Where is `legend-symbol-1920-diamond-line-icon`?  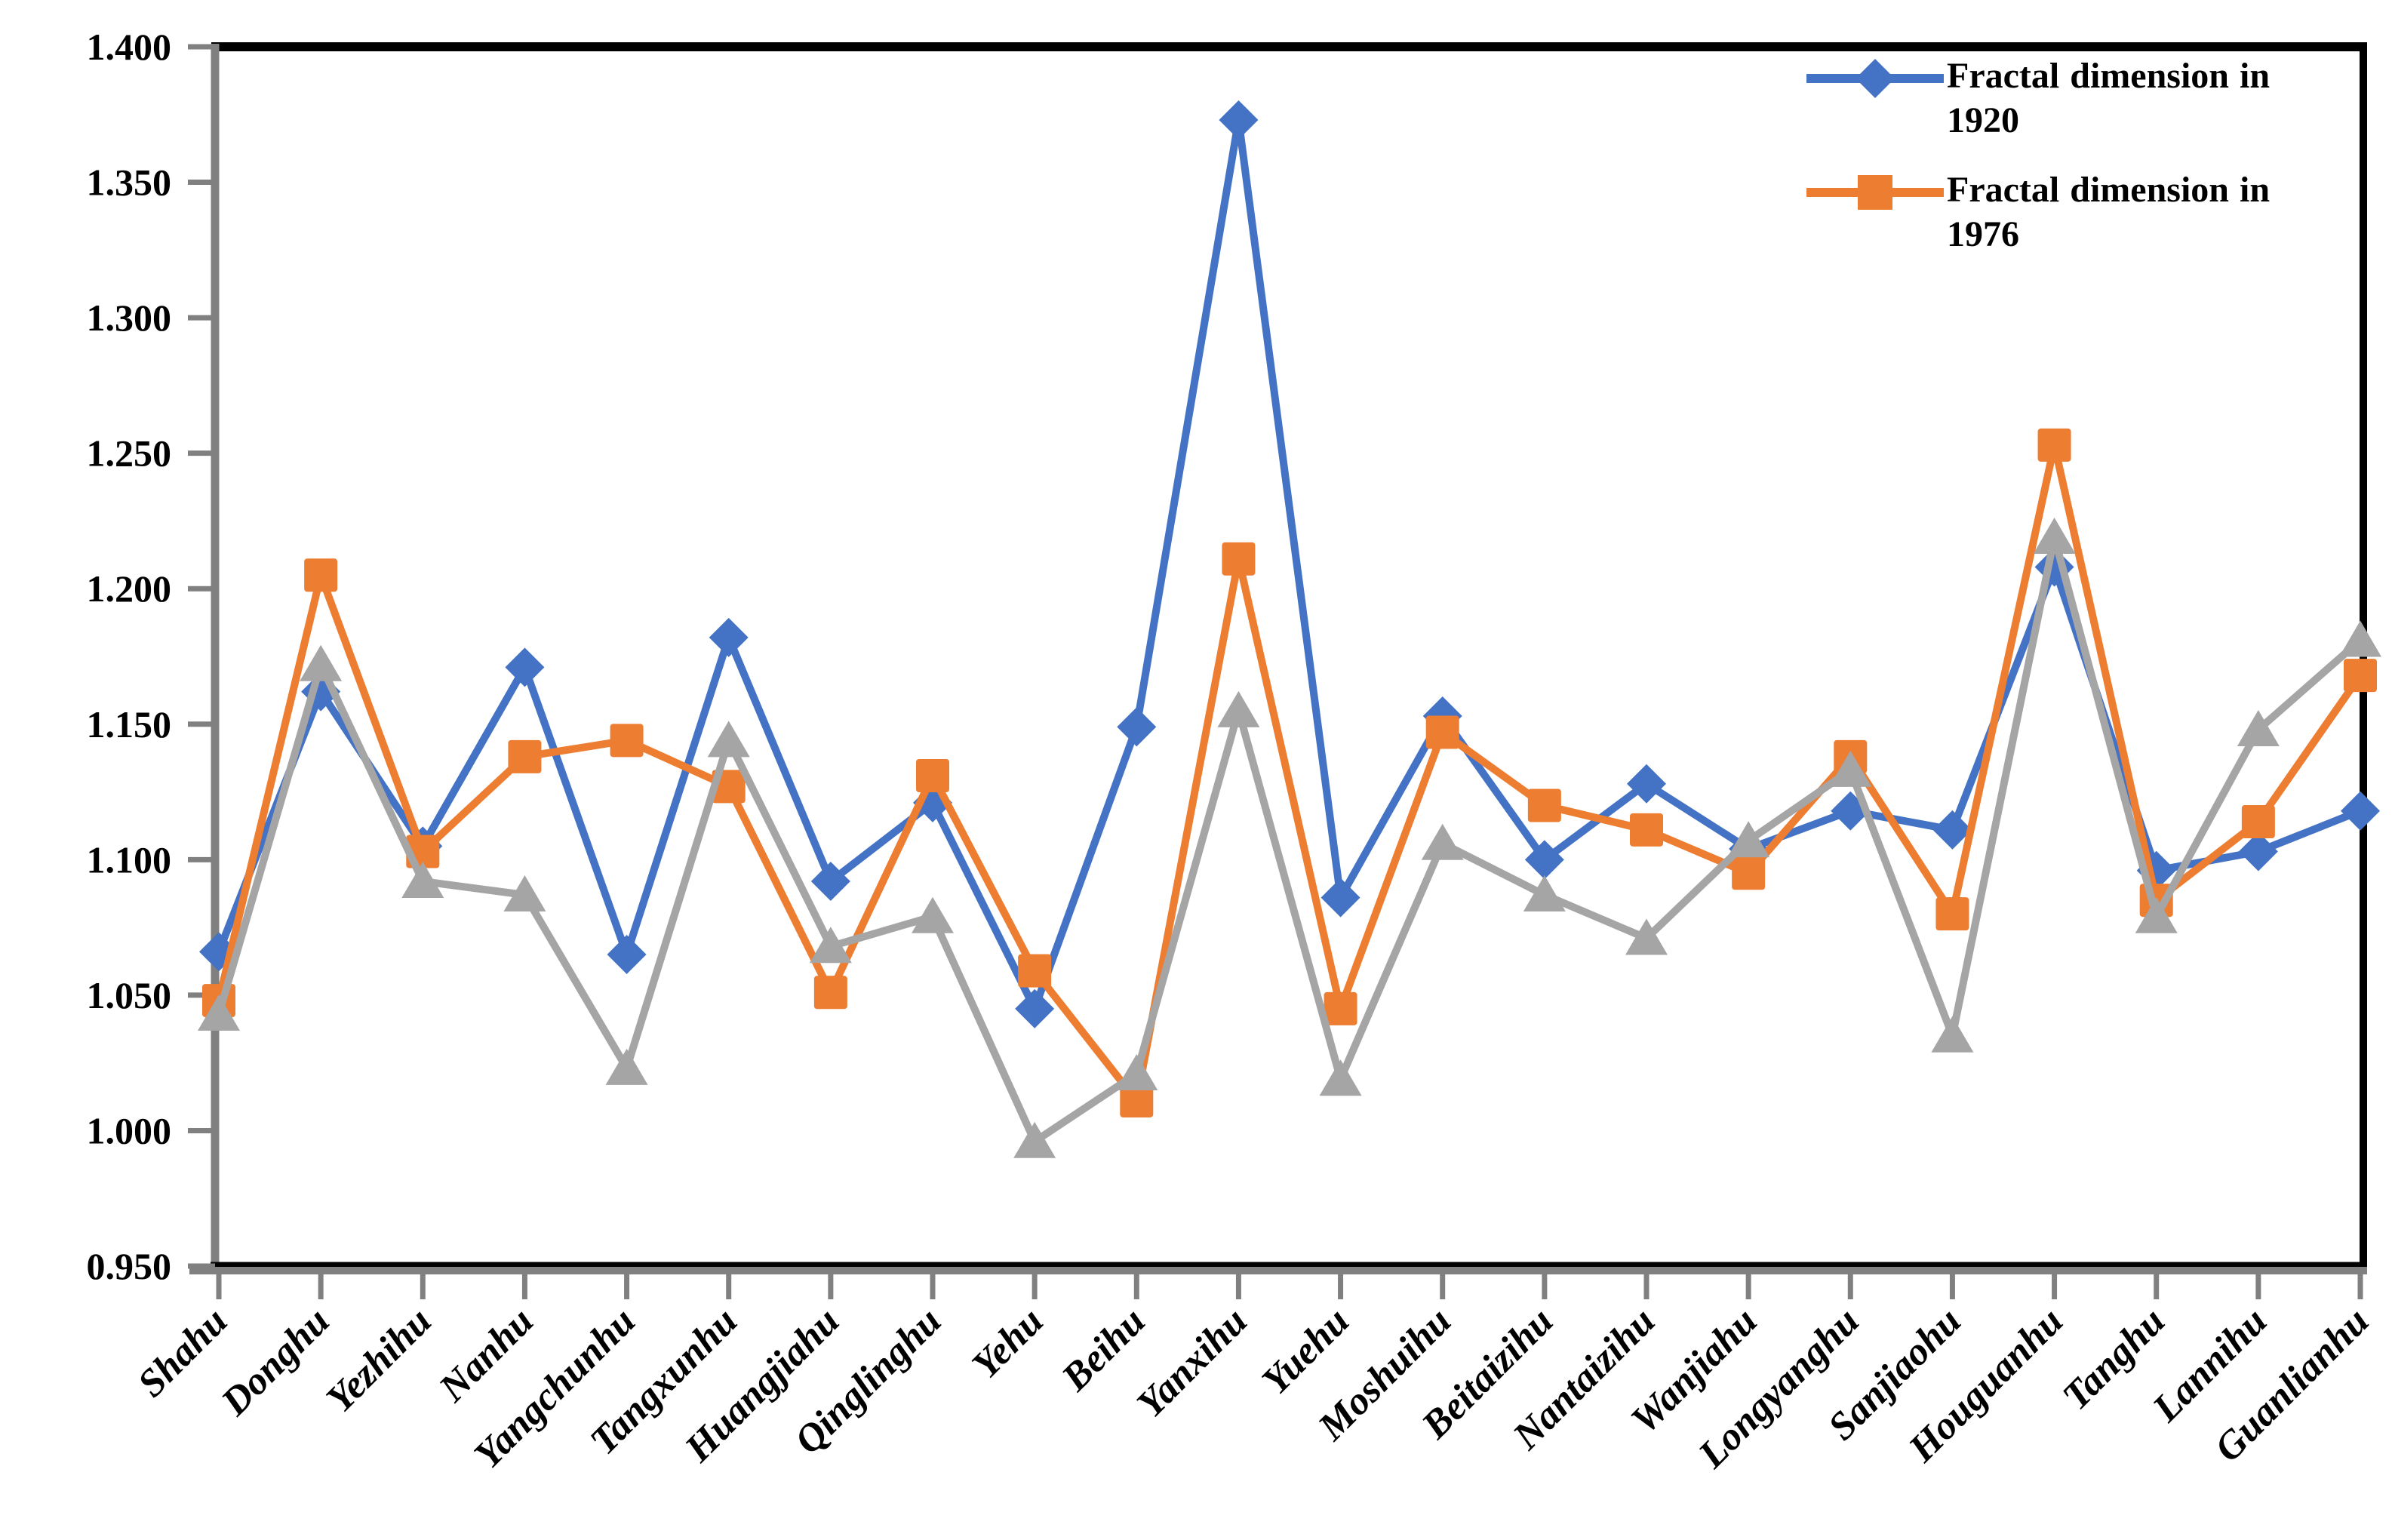
legend-symbol-1920-diamond-line-icon is located at coordinates (1875, 78).